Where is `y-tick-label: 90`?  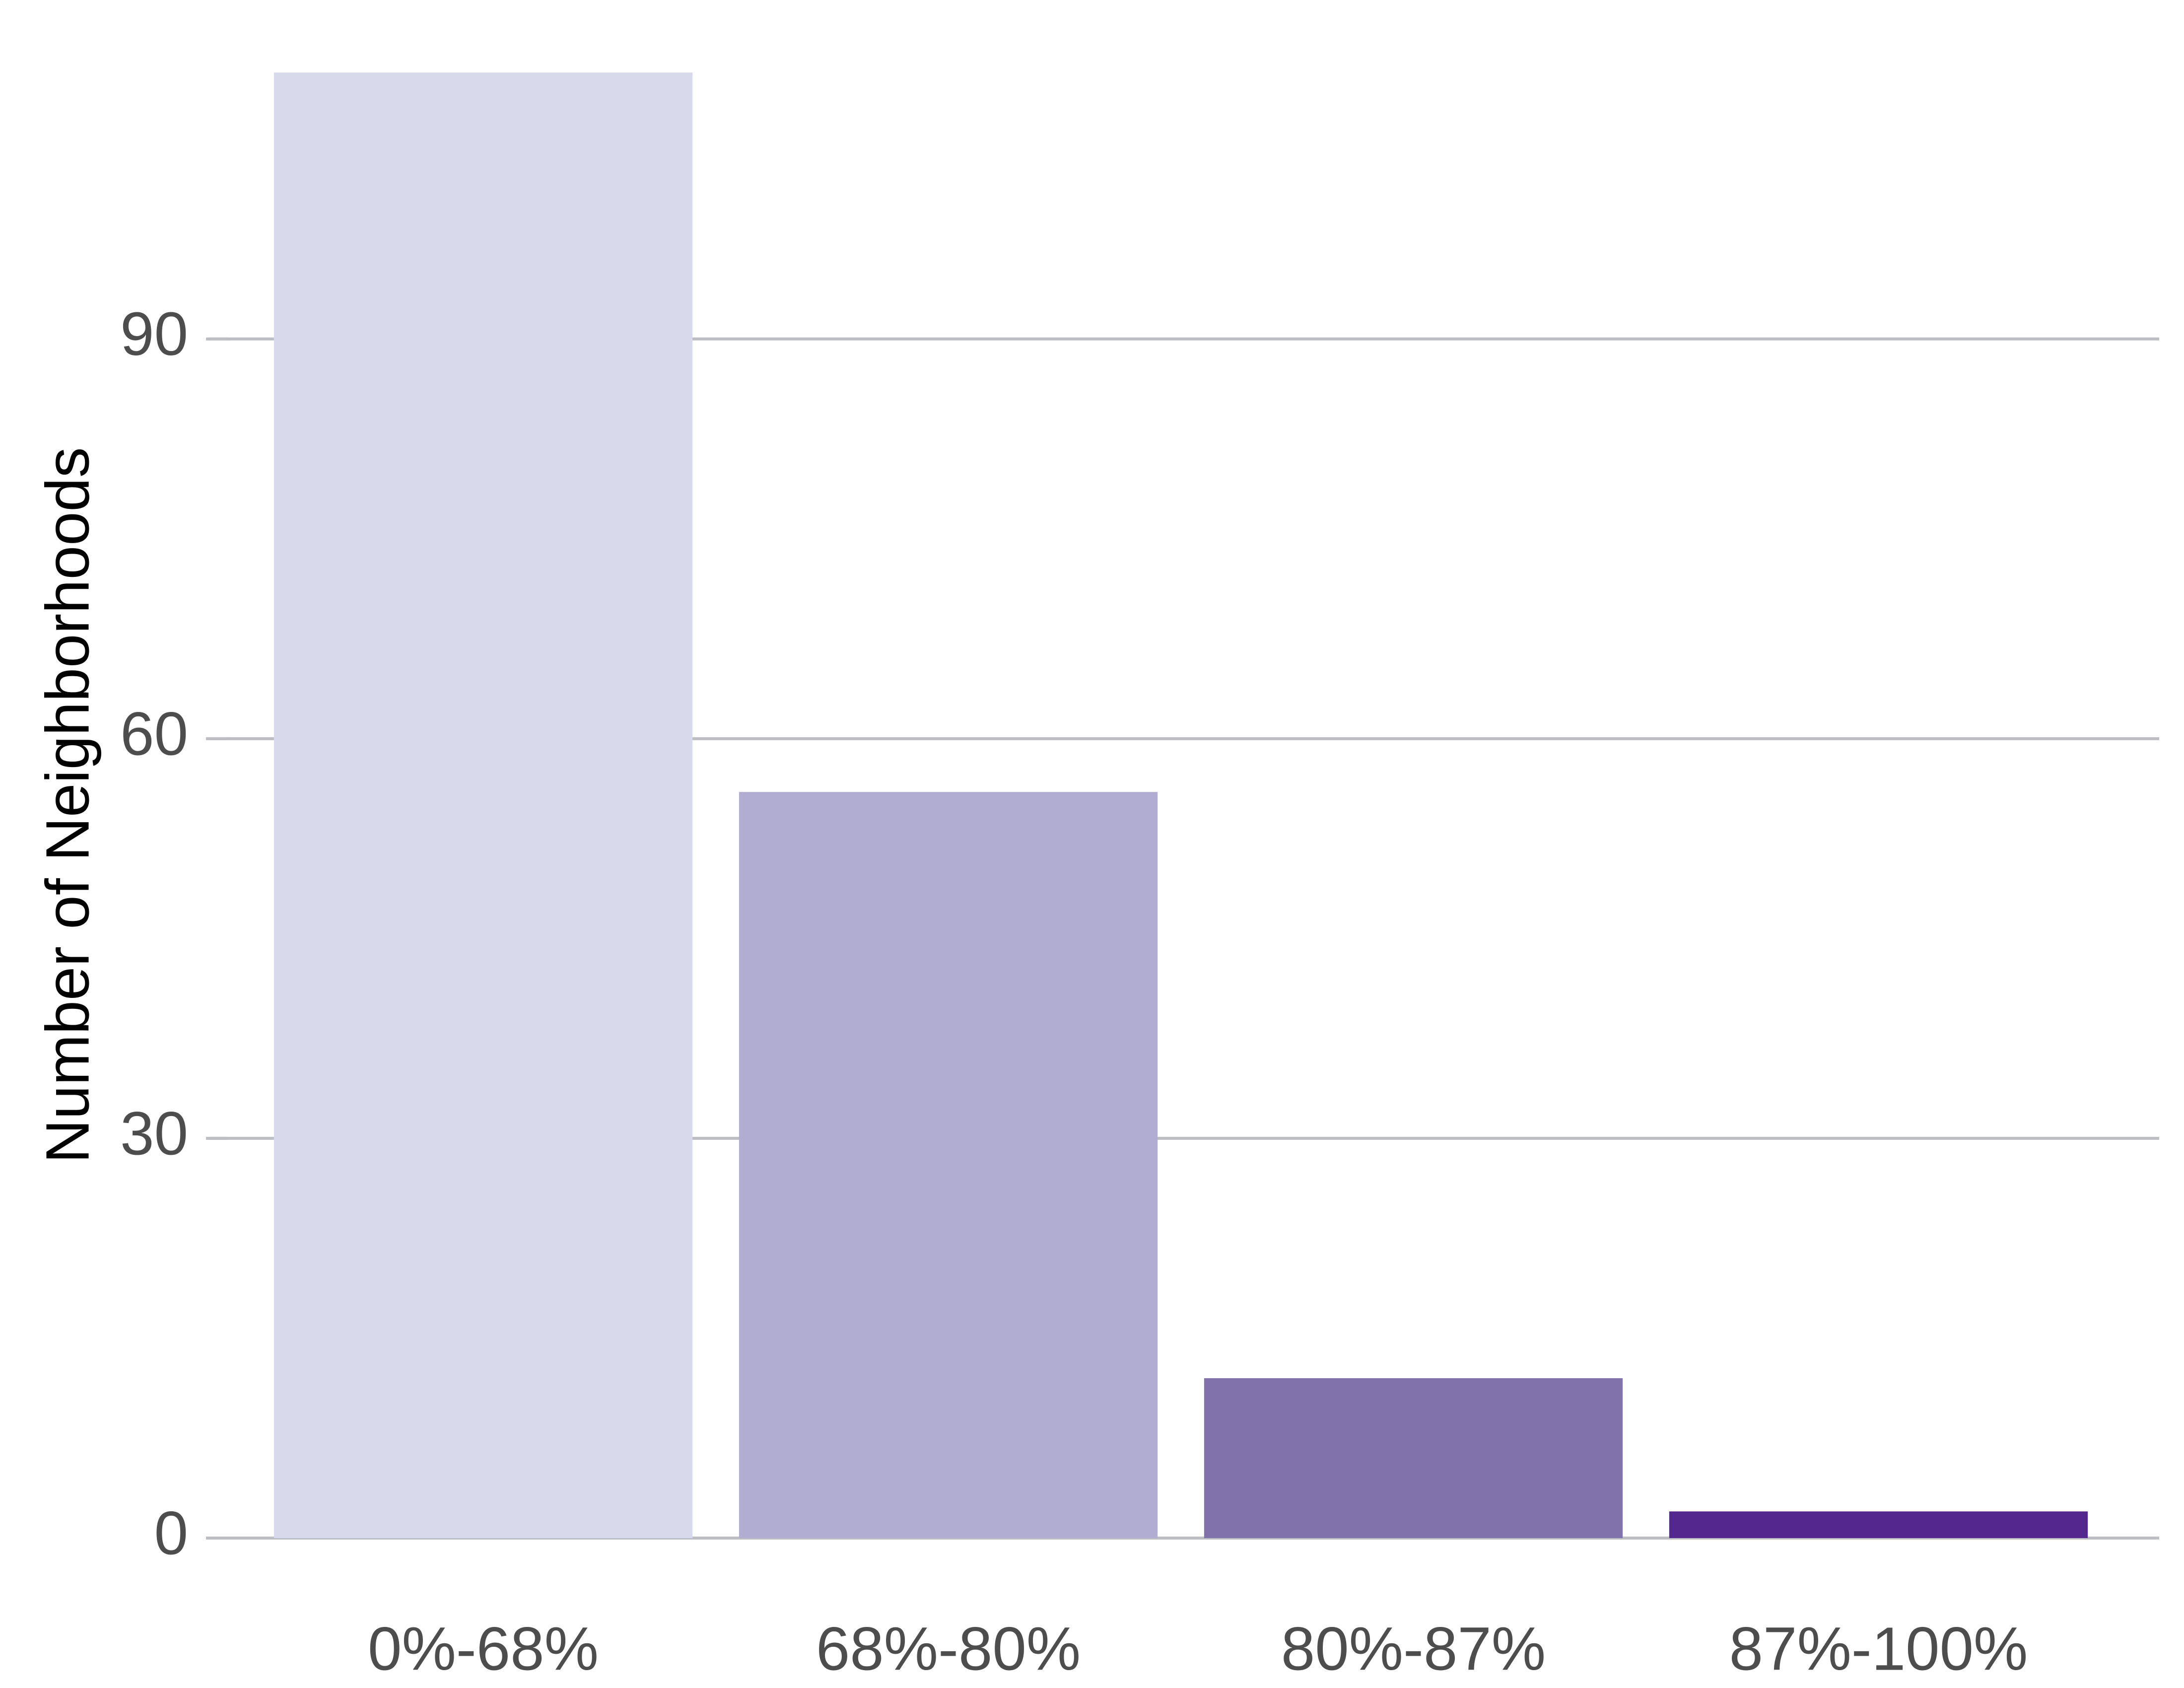
y-tick-label: 90 is located at coordinates (154, 334).